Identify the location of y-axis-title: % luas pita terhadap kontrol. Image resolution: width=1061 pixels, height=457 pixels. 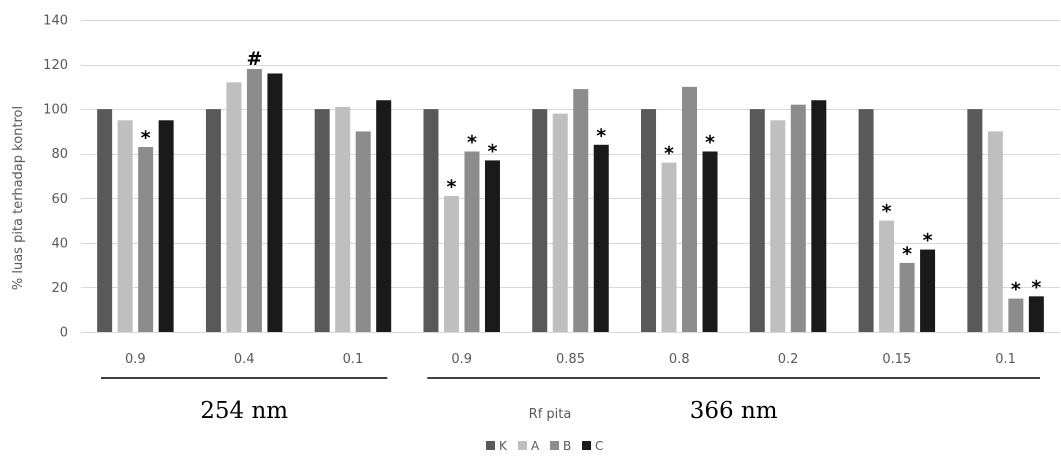
(18, 198).